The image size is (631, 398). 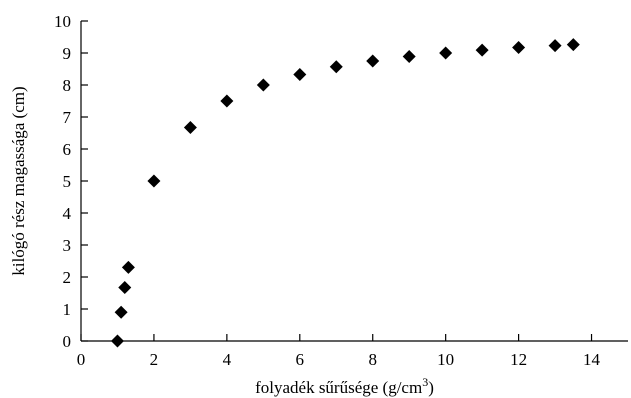 What do you see at coordinates (67, 309) in the screenshot?
I see `y-tick-label: 1` at bounding box center [67, 309].